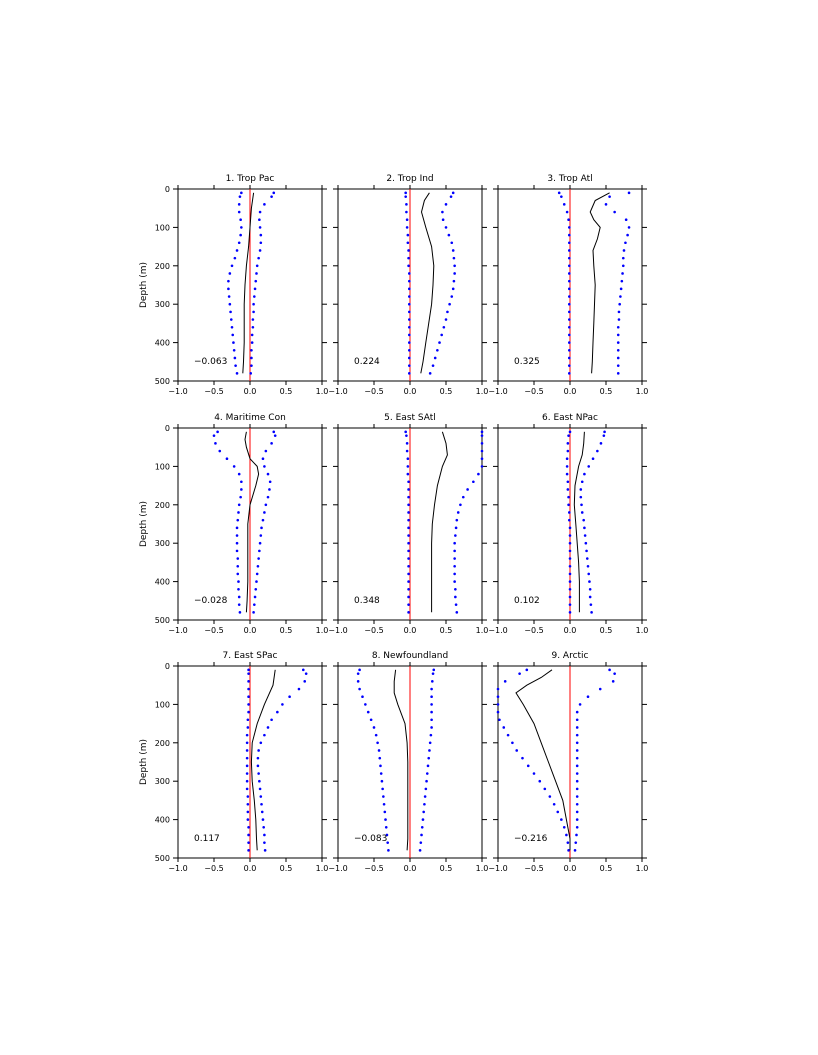 Image resolution: width=818 pixels, height=1055 pixels. Describe the element at coordinates (570, 391) in the screenshot. I see `x-tick-label: 0.0` at that location.